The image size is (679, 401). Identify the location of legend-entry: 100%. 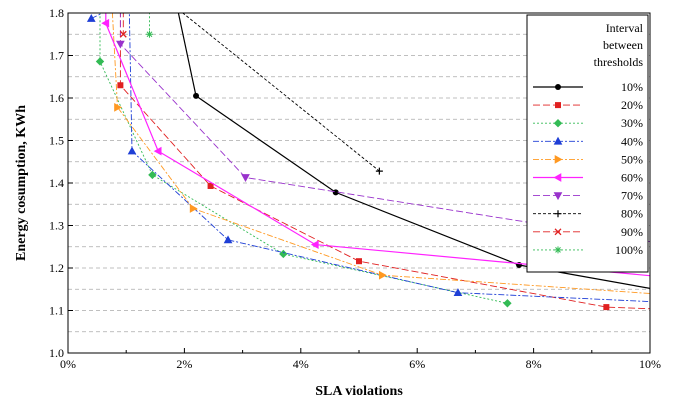
(588, 250).